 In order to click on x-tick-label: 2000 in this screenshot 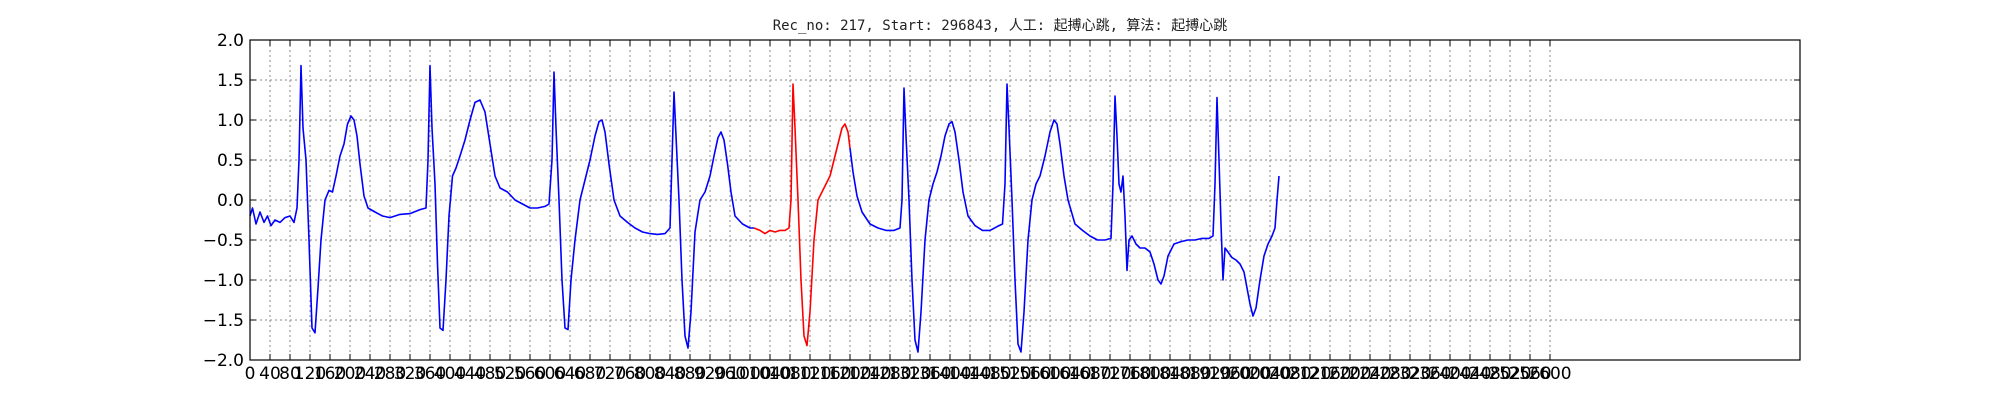, I will do `click(1249, 374)`.